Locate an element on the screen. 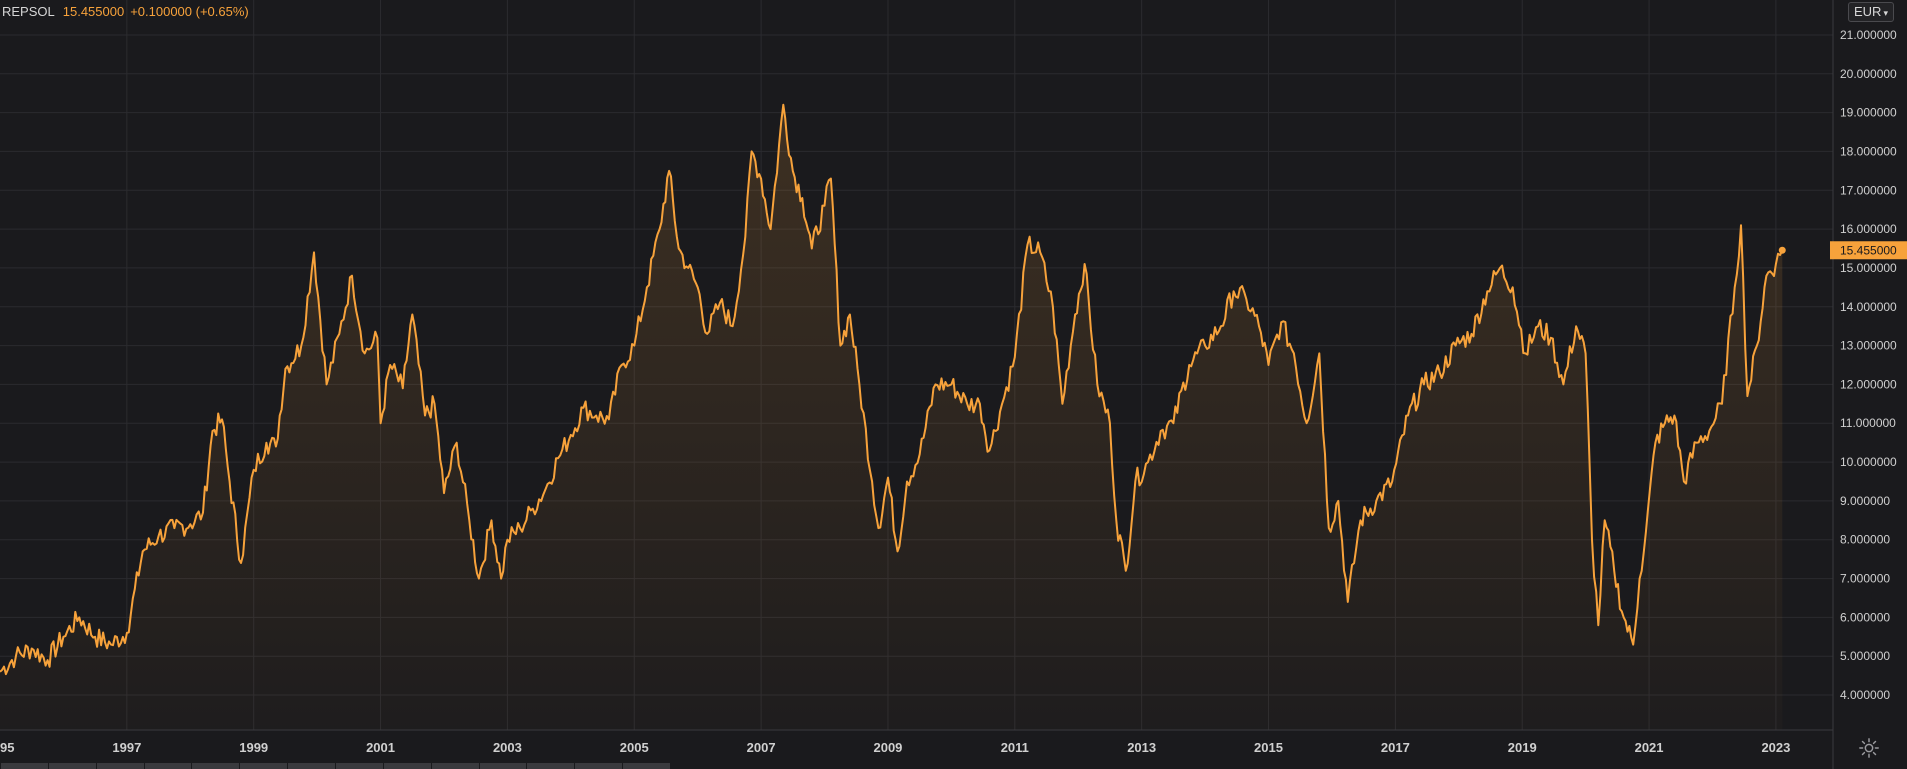  currency-dropdown: EUR ▾ is located at coordinates (1871, 12).